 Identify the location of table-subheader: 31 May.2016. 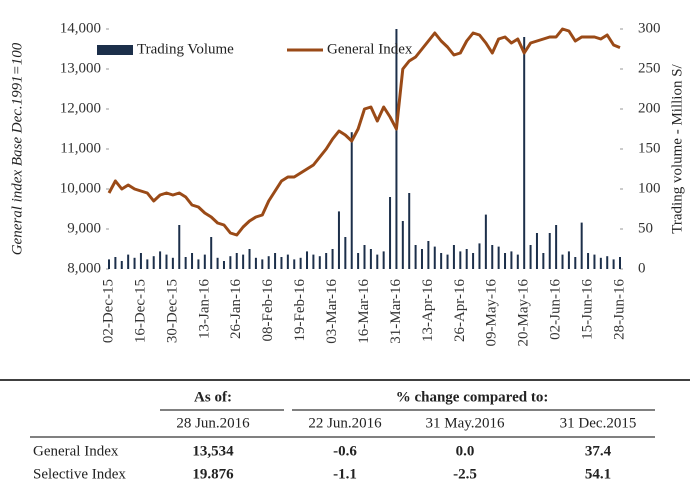
(465, 423).